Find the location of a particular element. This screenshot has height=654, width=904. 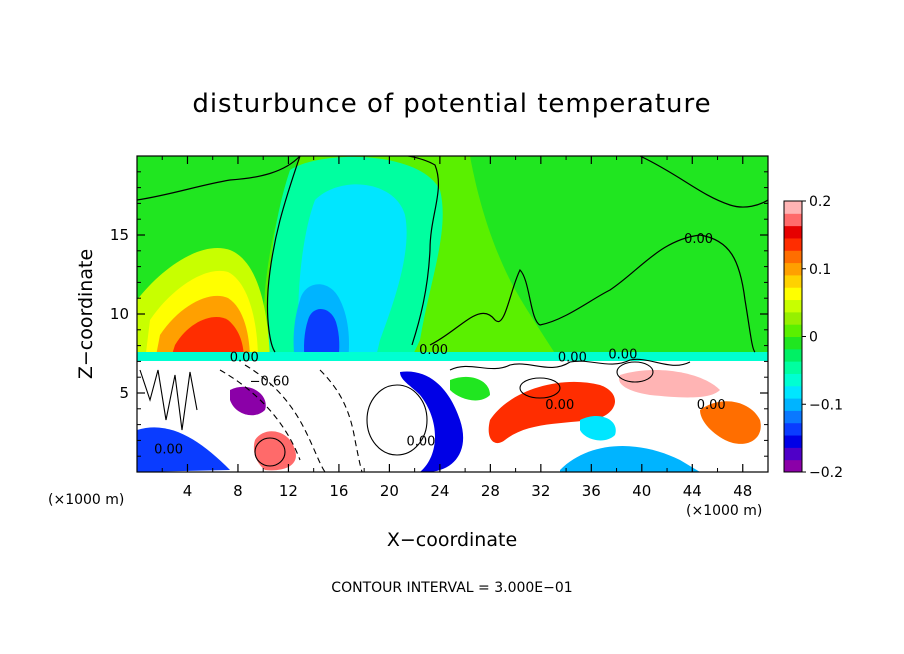

y-tick-label: 15 is located at coordinates (119, 235).